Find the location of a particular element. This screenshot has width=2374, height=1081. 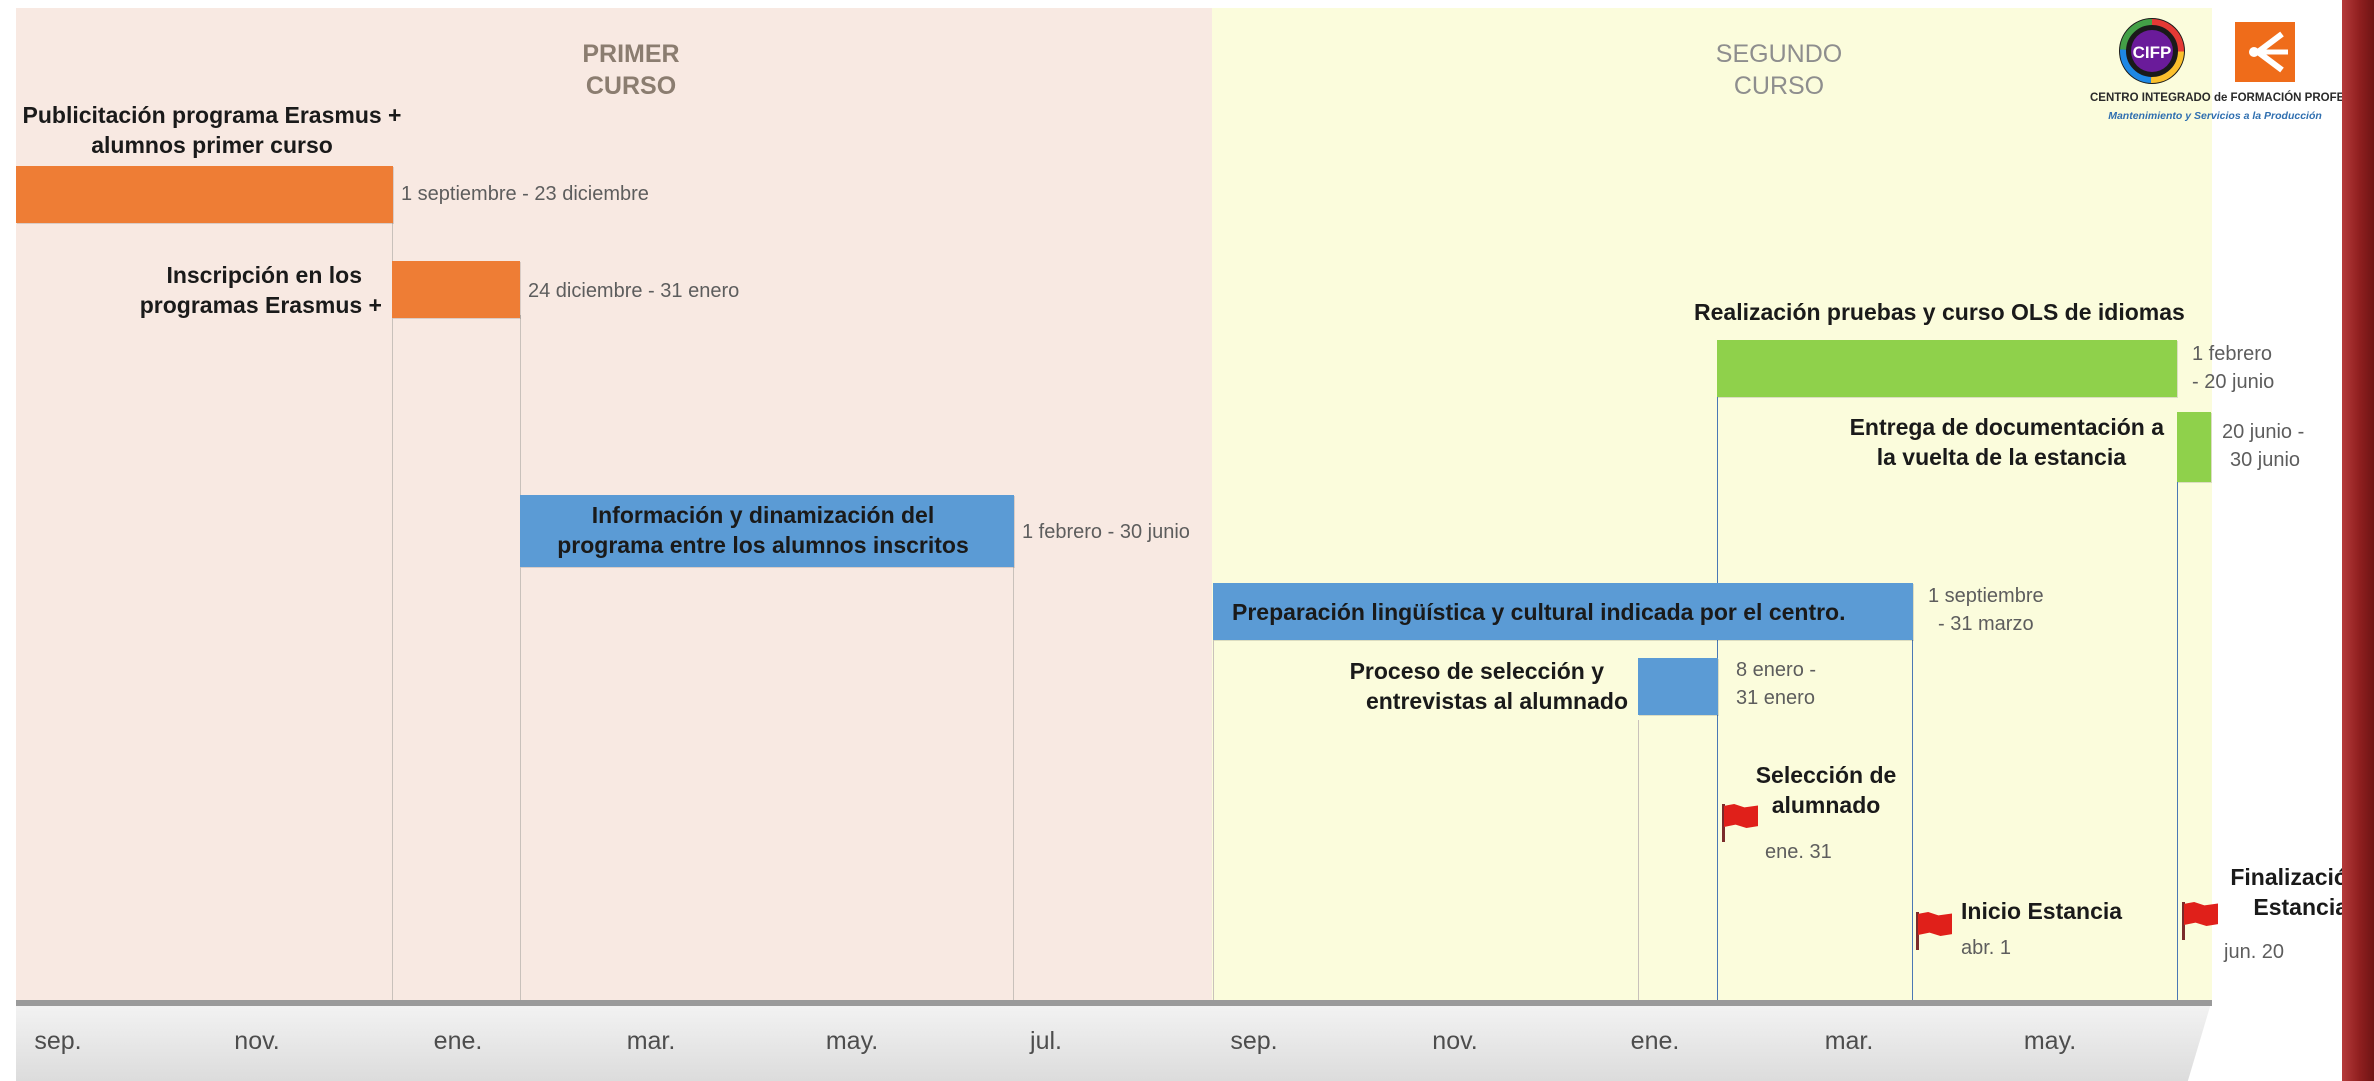

inicio-milestone-date: abr. 1 is located at coordinates (1986, 948).